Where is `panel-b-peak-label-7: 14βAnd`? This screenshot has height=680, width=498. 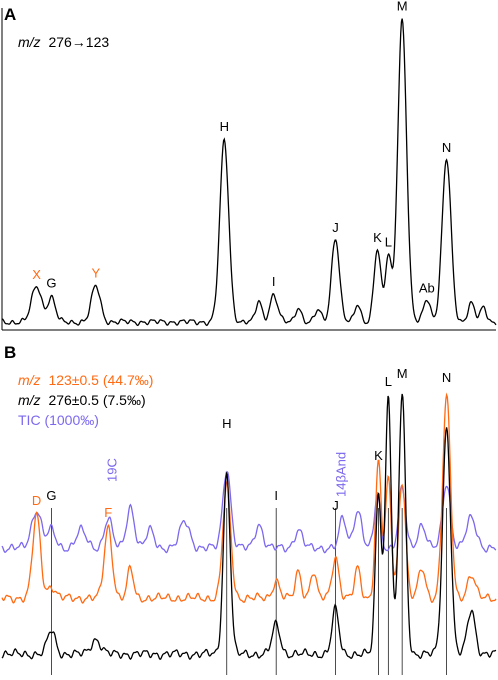
panel-b-peak-label-7: 14βAnd is located at coordinates (340, 474).